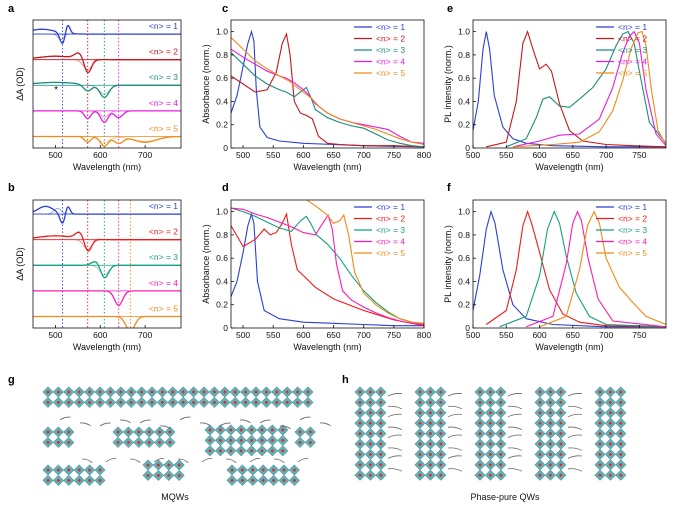  I want to click on y-tick-label: 0.2, so click(464, 125).